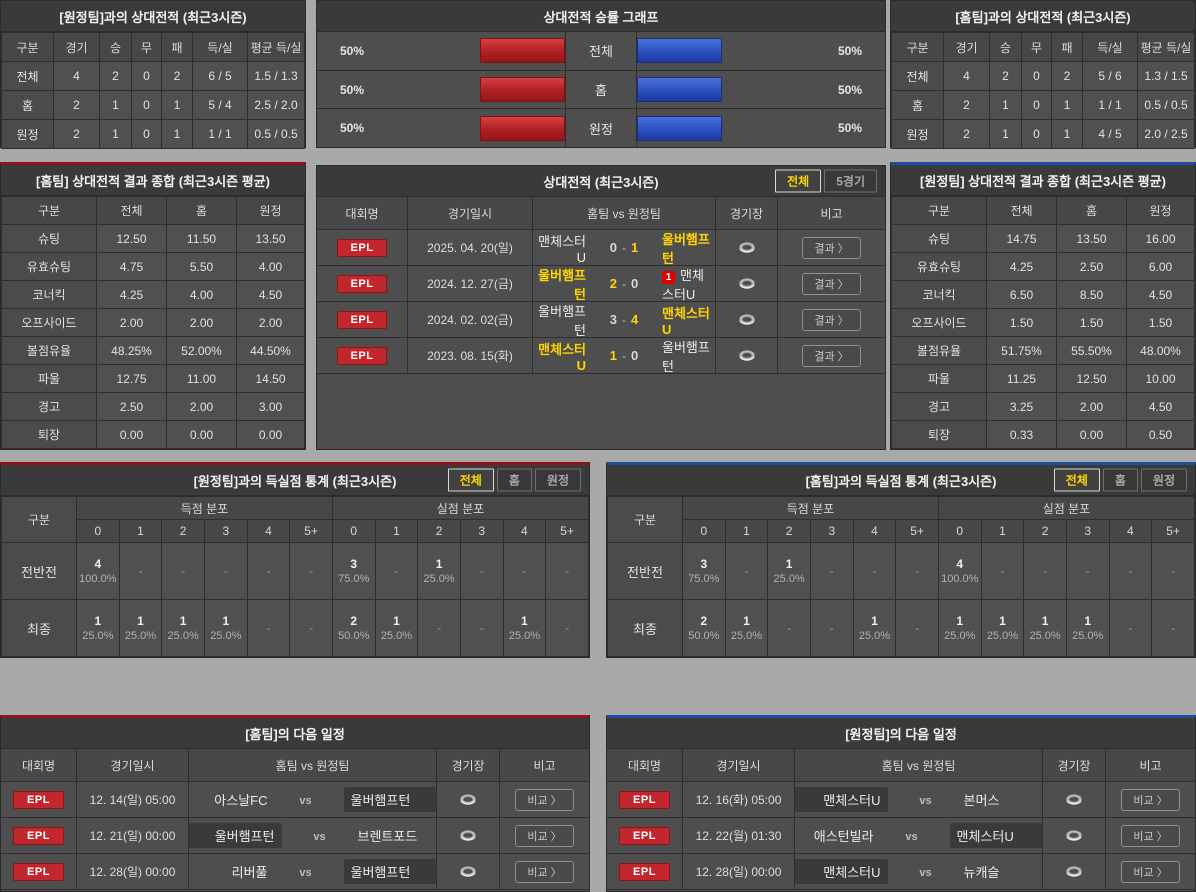 The height and width of the screenshot is (892, 1196). I want to click on table-cell: 0, so click(146, 134).